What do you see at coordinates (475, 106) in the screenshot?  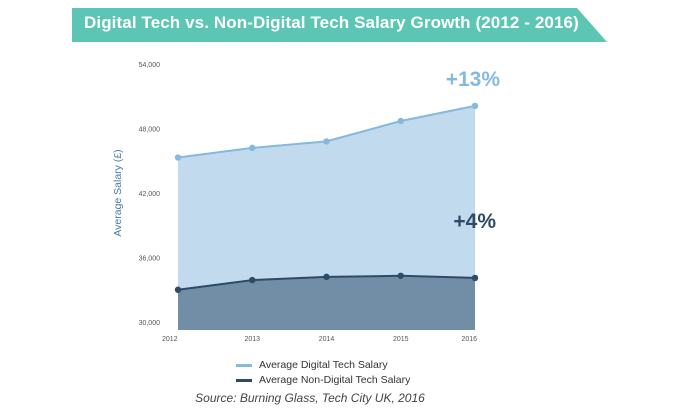 I see `point-digital-2016` at bounding box center [475, 106].